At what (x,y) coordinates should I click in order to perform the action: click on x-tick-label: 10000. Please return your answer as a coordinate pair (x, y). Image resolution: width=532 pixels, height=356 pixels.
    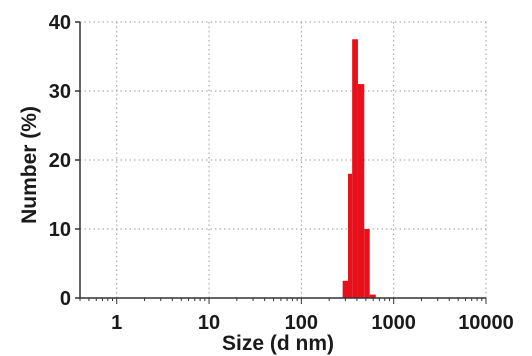
    Looking at the image, I should click on (486, 323).